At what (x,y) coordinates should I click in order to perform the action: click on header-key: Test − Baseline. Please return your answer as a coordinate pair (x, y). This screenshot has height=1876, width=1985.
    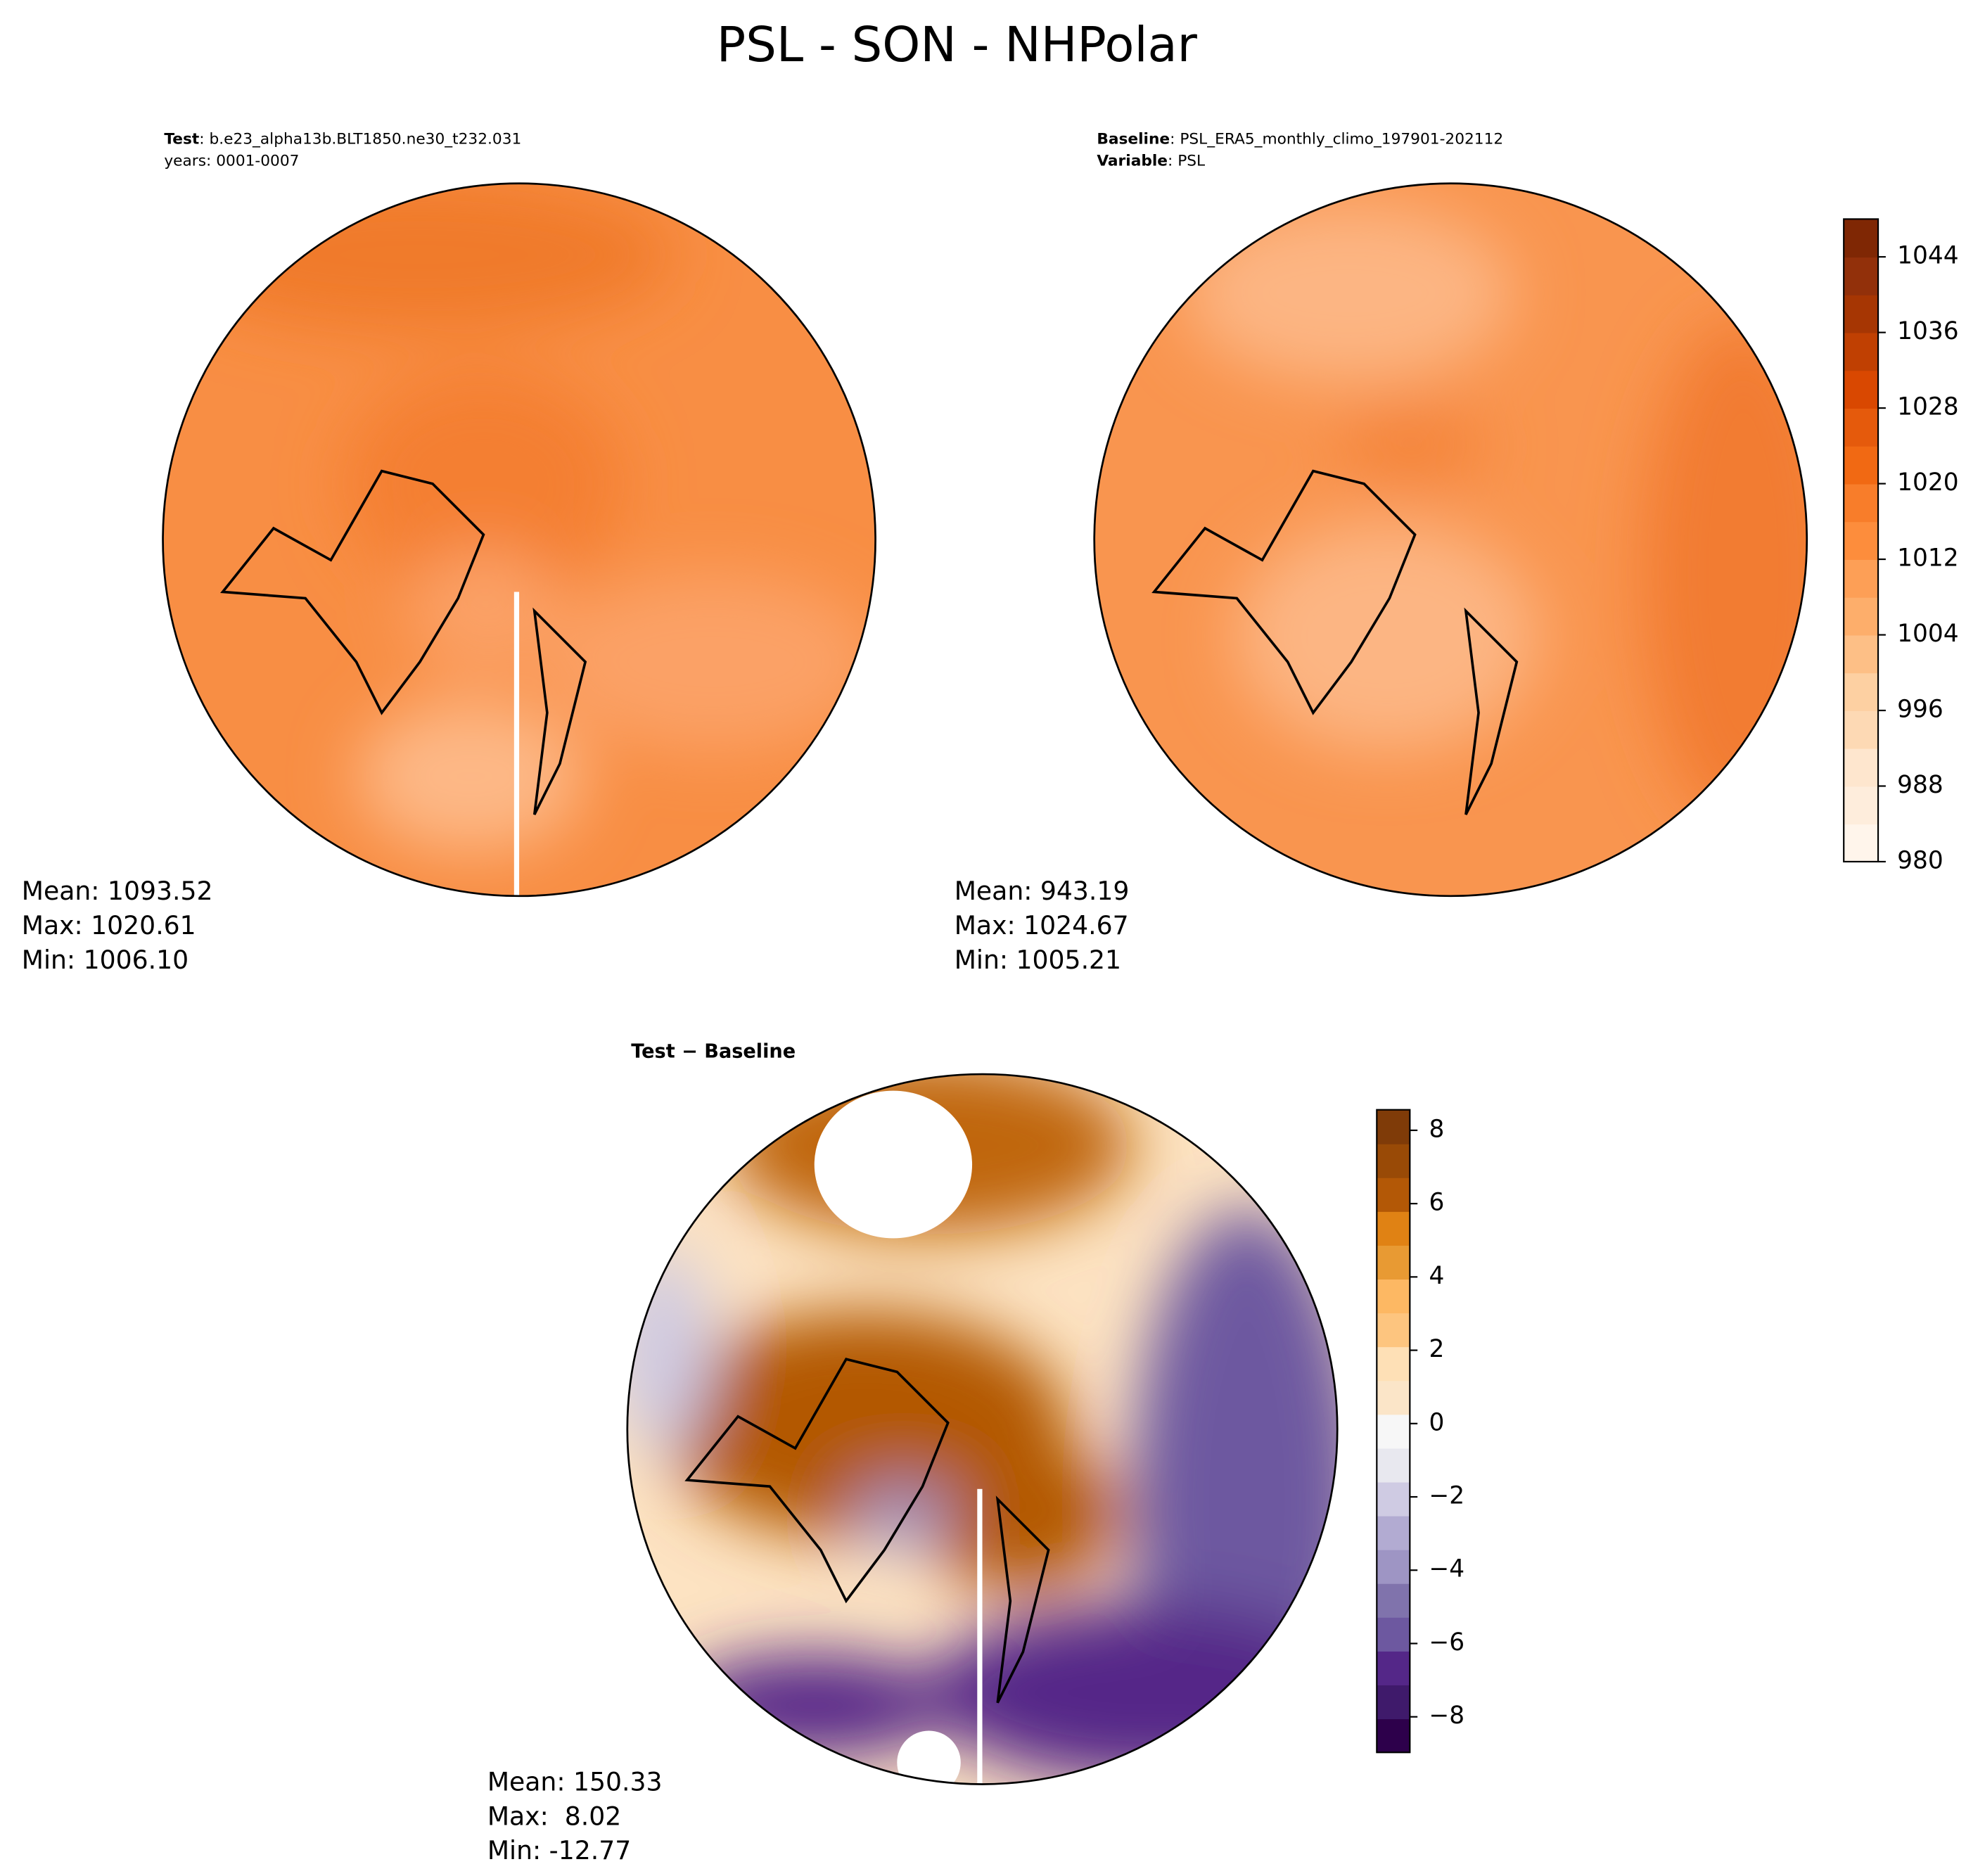
    Looking at the image, I should click on (714, 1052).